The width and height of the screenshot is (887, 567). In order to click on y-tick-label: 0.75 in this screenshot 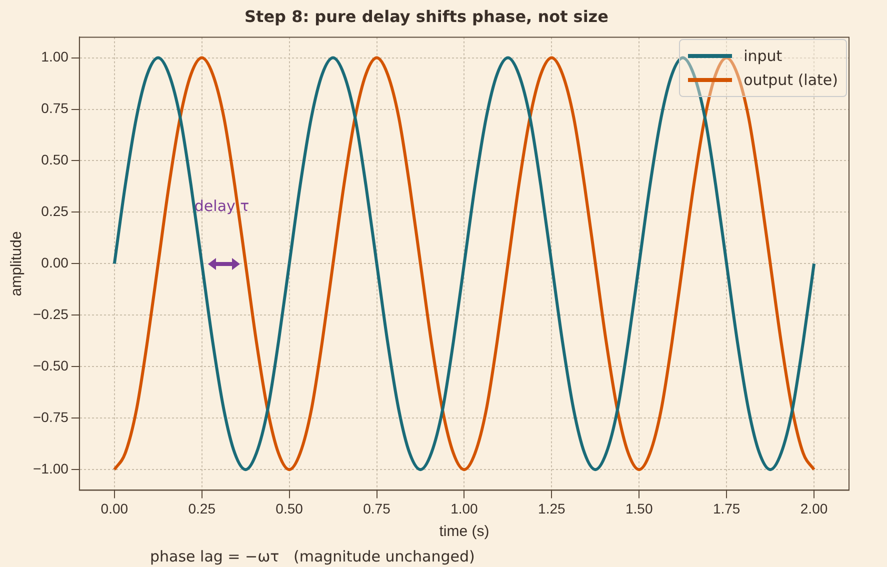, I will do `click(55, 108)`.